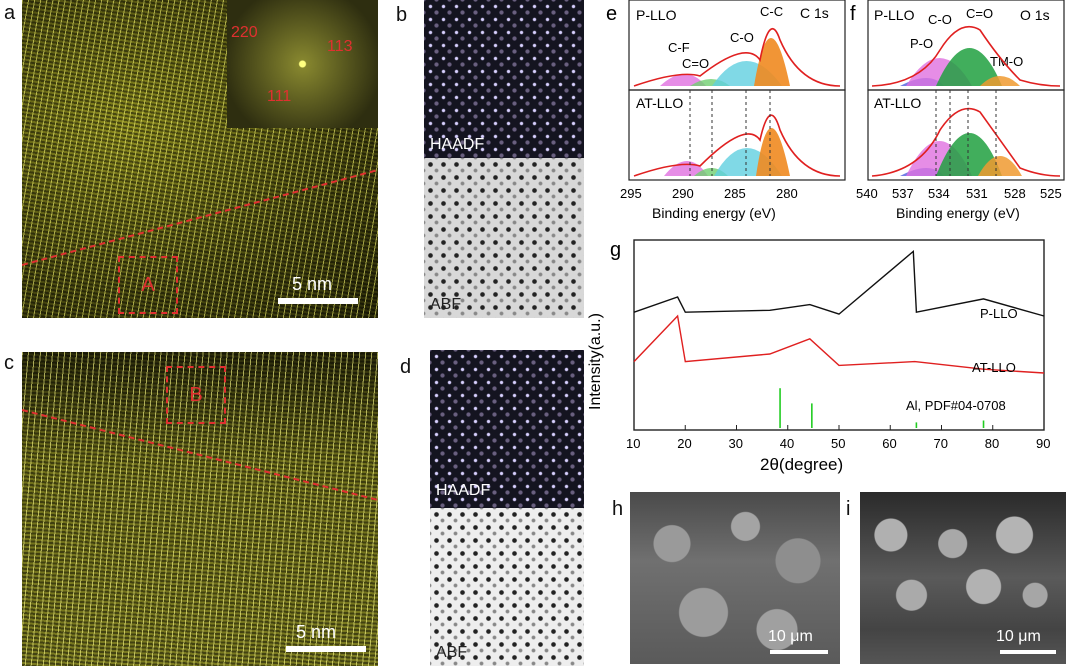  Describe the element at coordinates (956, 405) in the screenshot. I see `xrd-series-label-al: Al, PDF#04-0708` at that location.